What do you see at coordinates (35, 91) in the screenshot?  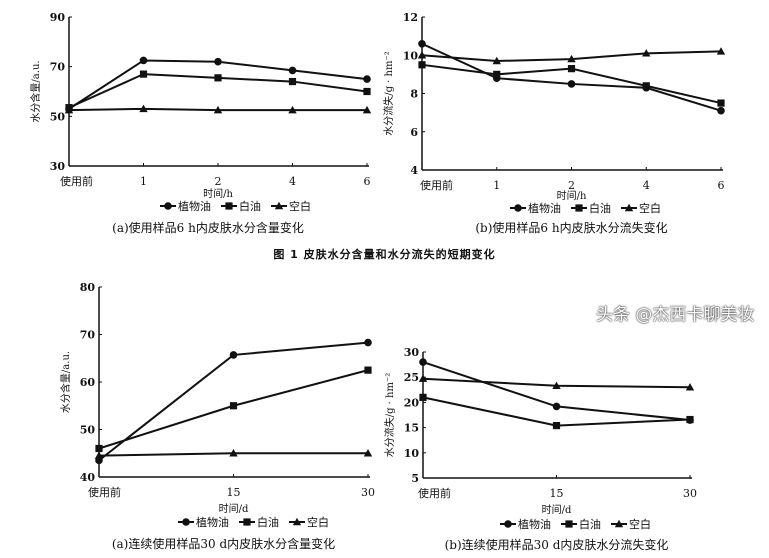 I see `y-axis-label: 水分含量/a.u.` at bounding box center [35, 91].